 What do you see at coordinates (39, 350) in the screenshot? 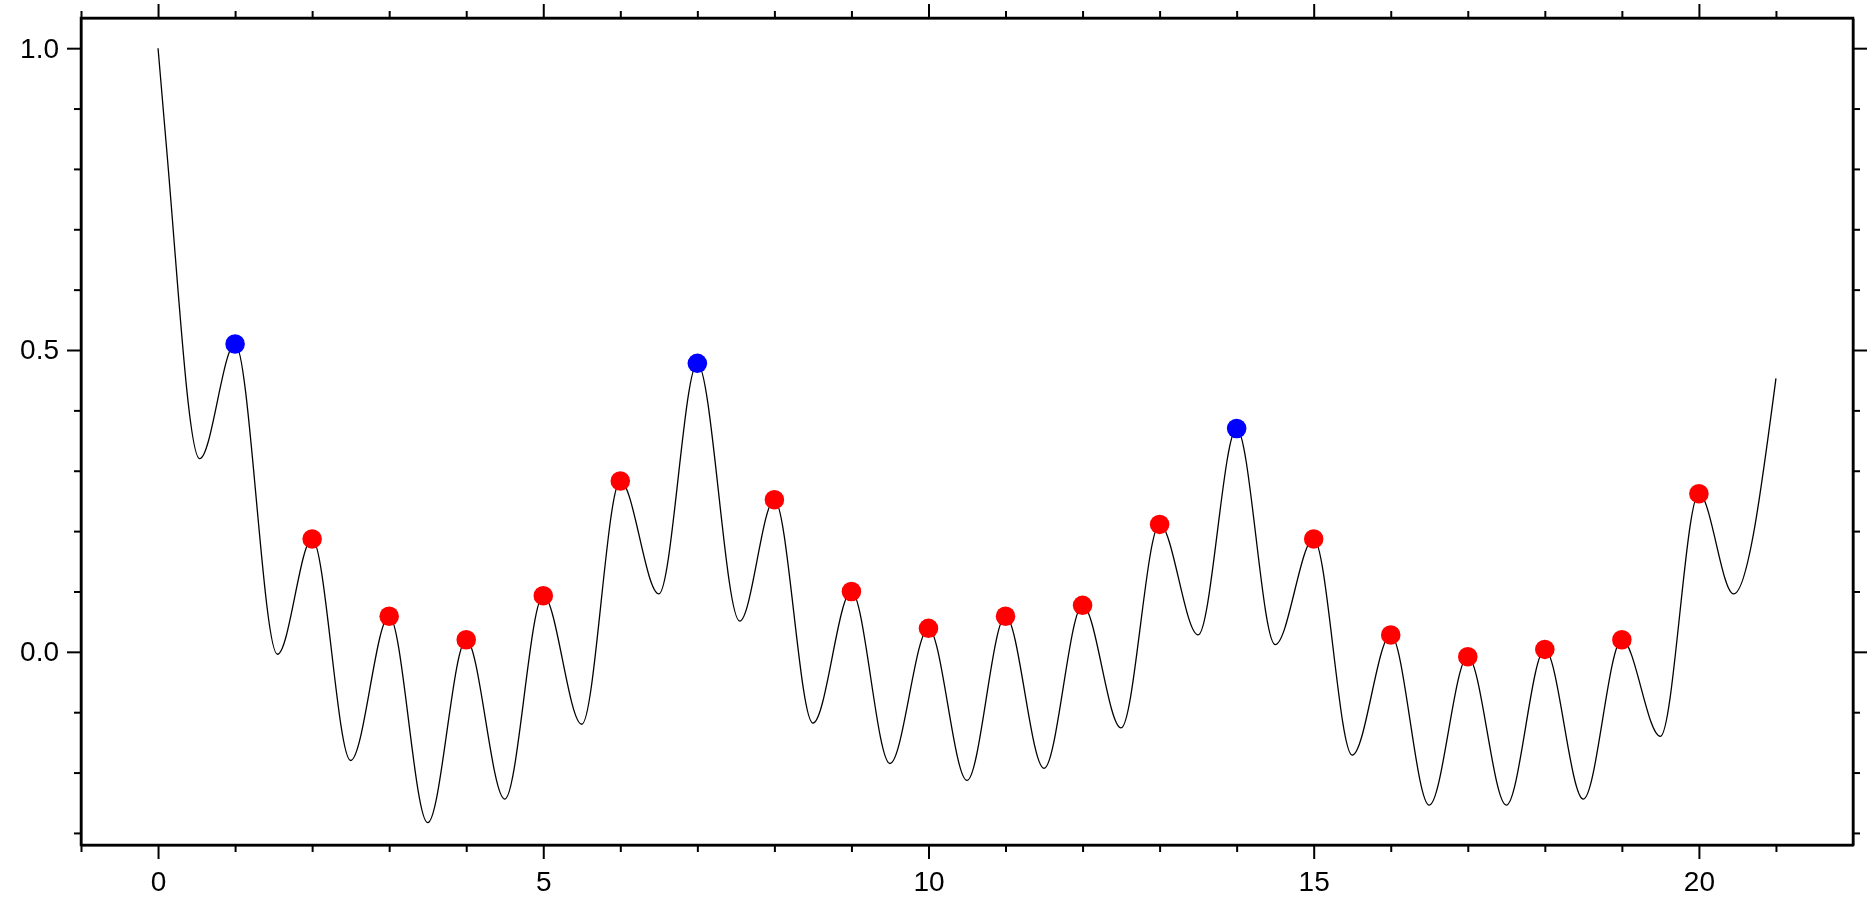
I see `y-tick-label: 0.5` at bounding box center [39, 350].